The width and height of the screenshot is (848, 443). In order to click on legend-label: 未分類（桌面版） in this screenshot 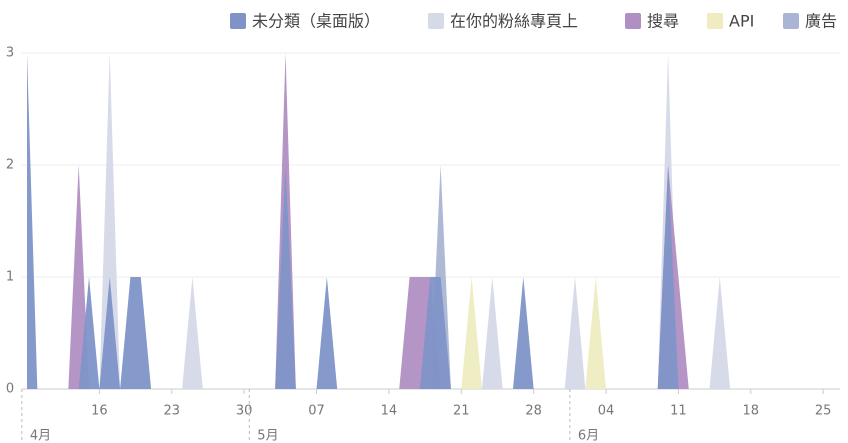, I will do `click(316, 21)`.